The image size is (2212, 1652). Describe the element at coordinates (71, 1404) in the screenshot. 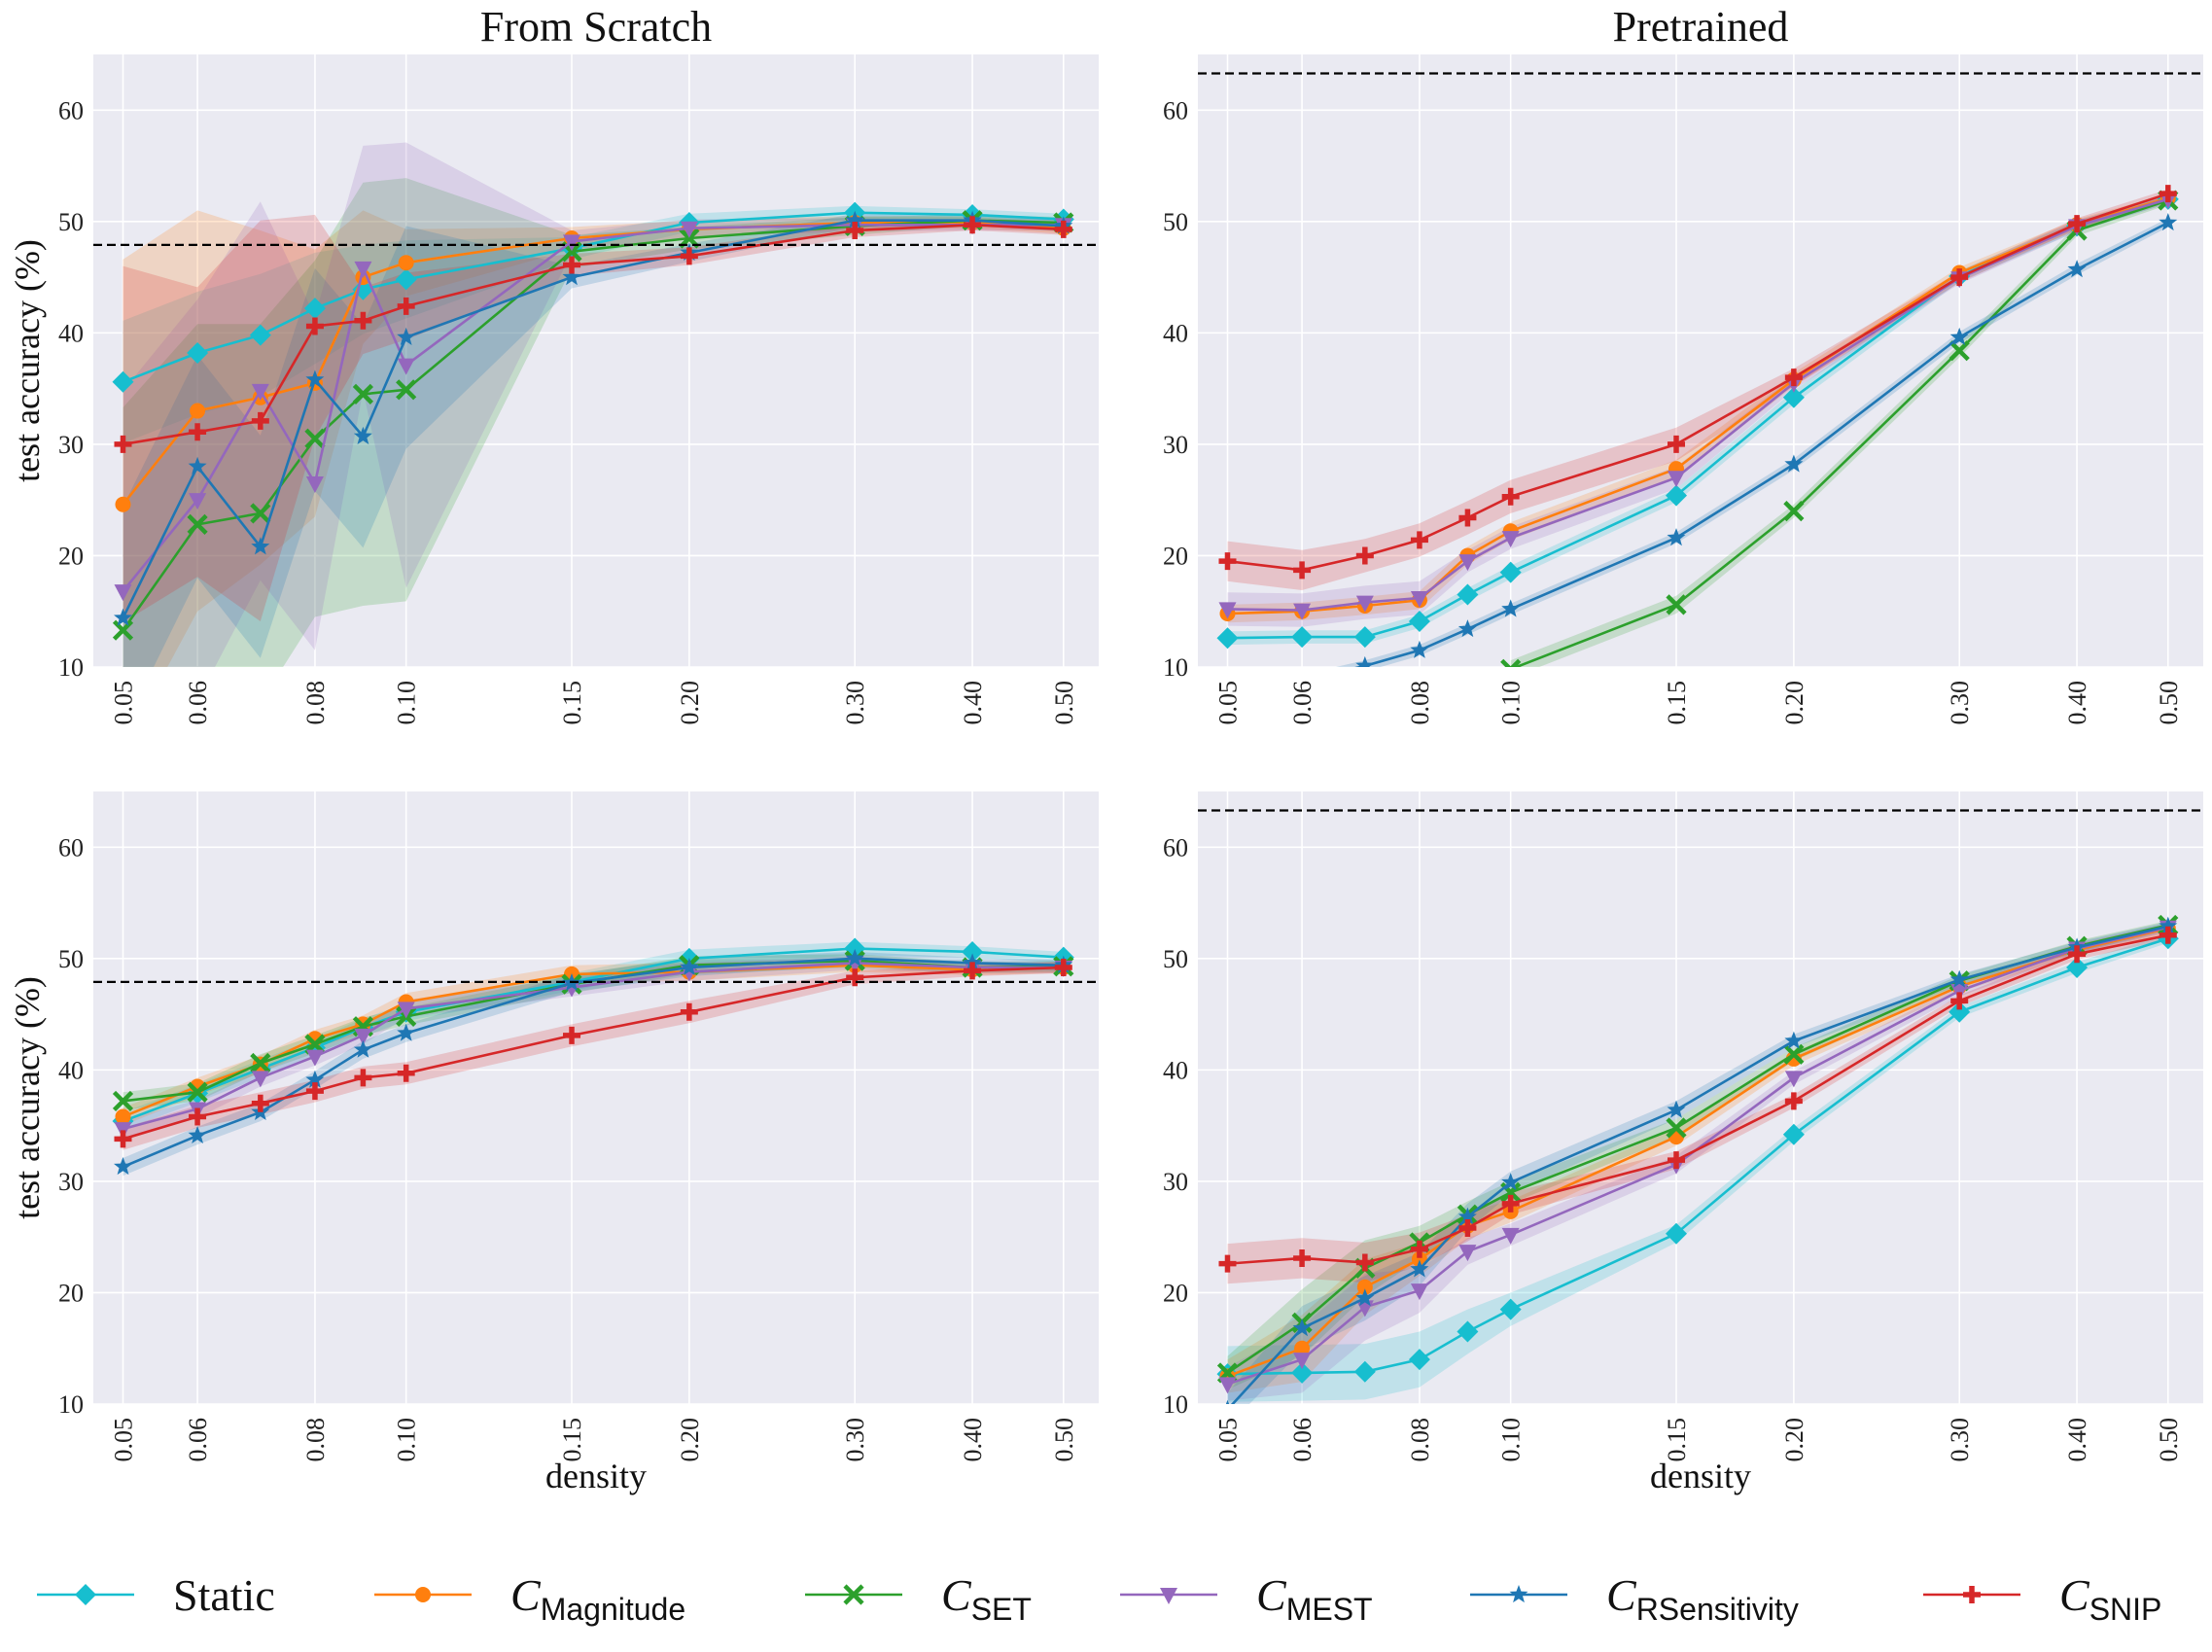

I see `y-tick-label: 10` at that location.